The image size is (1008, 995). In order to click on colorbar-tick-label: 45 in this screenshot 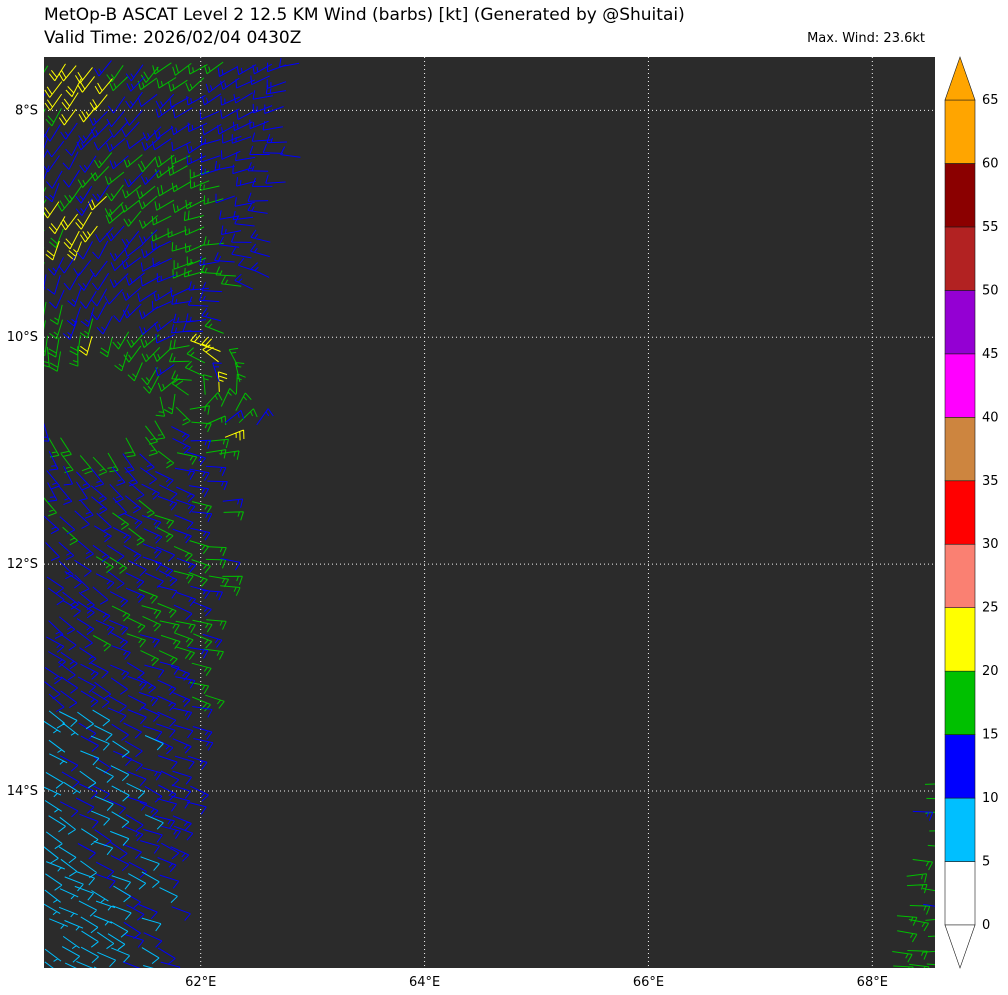, I will do `click(990, 354)`.